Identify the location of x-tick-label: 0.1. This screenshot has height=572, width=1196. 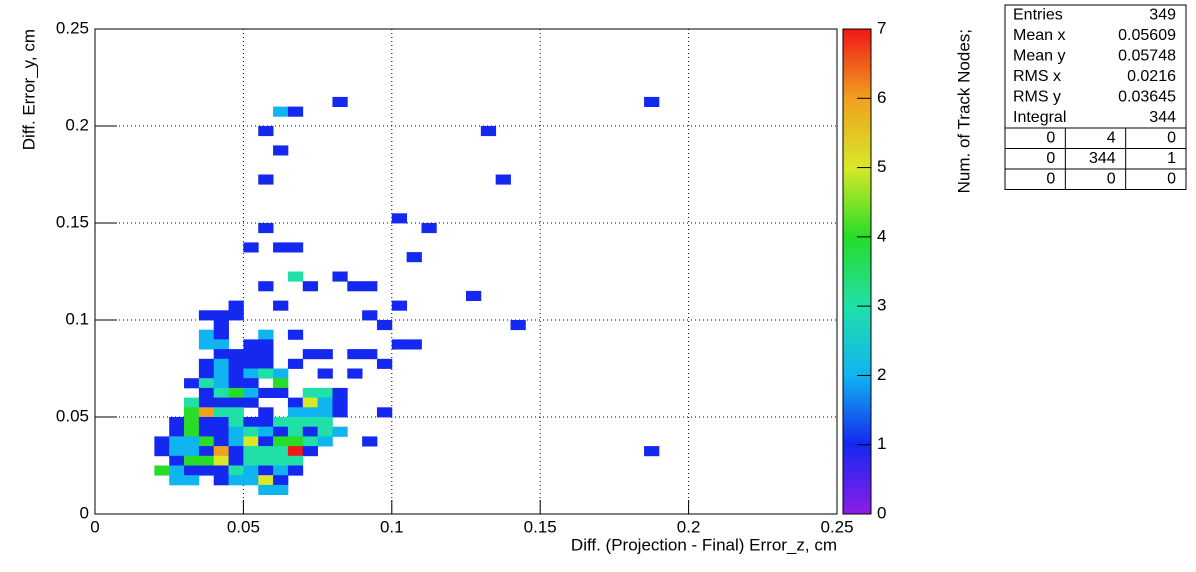
(392, 526).